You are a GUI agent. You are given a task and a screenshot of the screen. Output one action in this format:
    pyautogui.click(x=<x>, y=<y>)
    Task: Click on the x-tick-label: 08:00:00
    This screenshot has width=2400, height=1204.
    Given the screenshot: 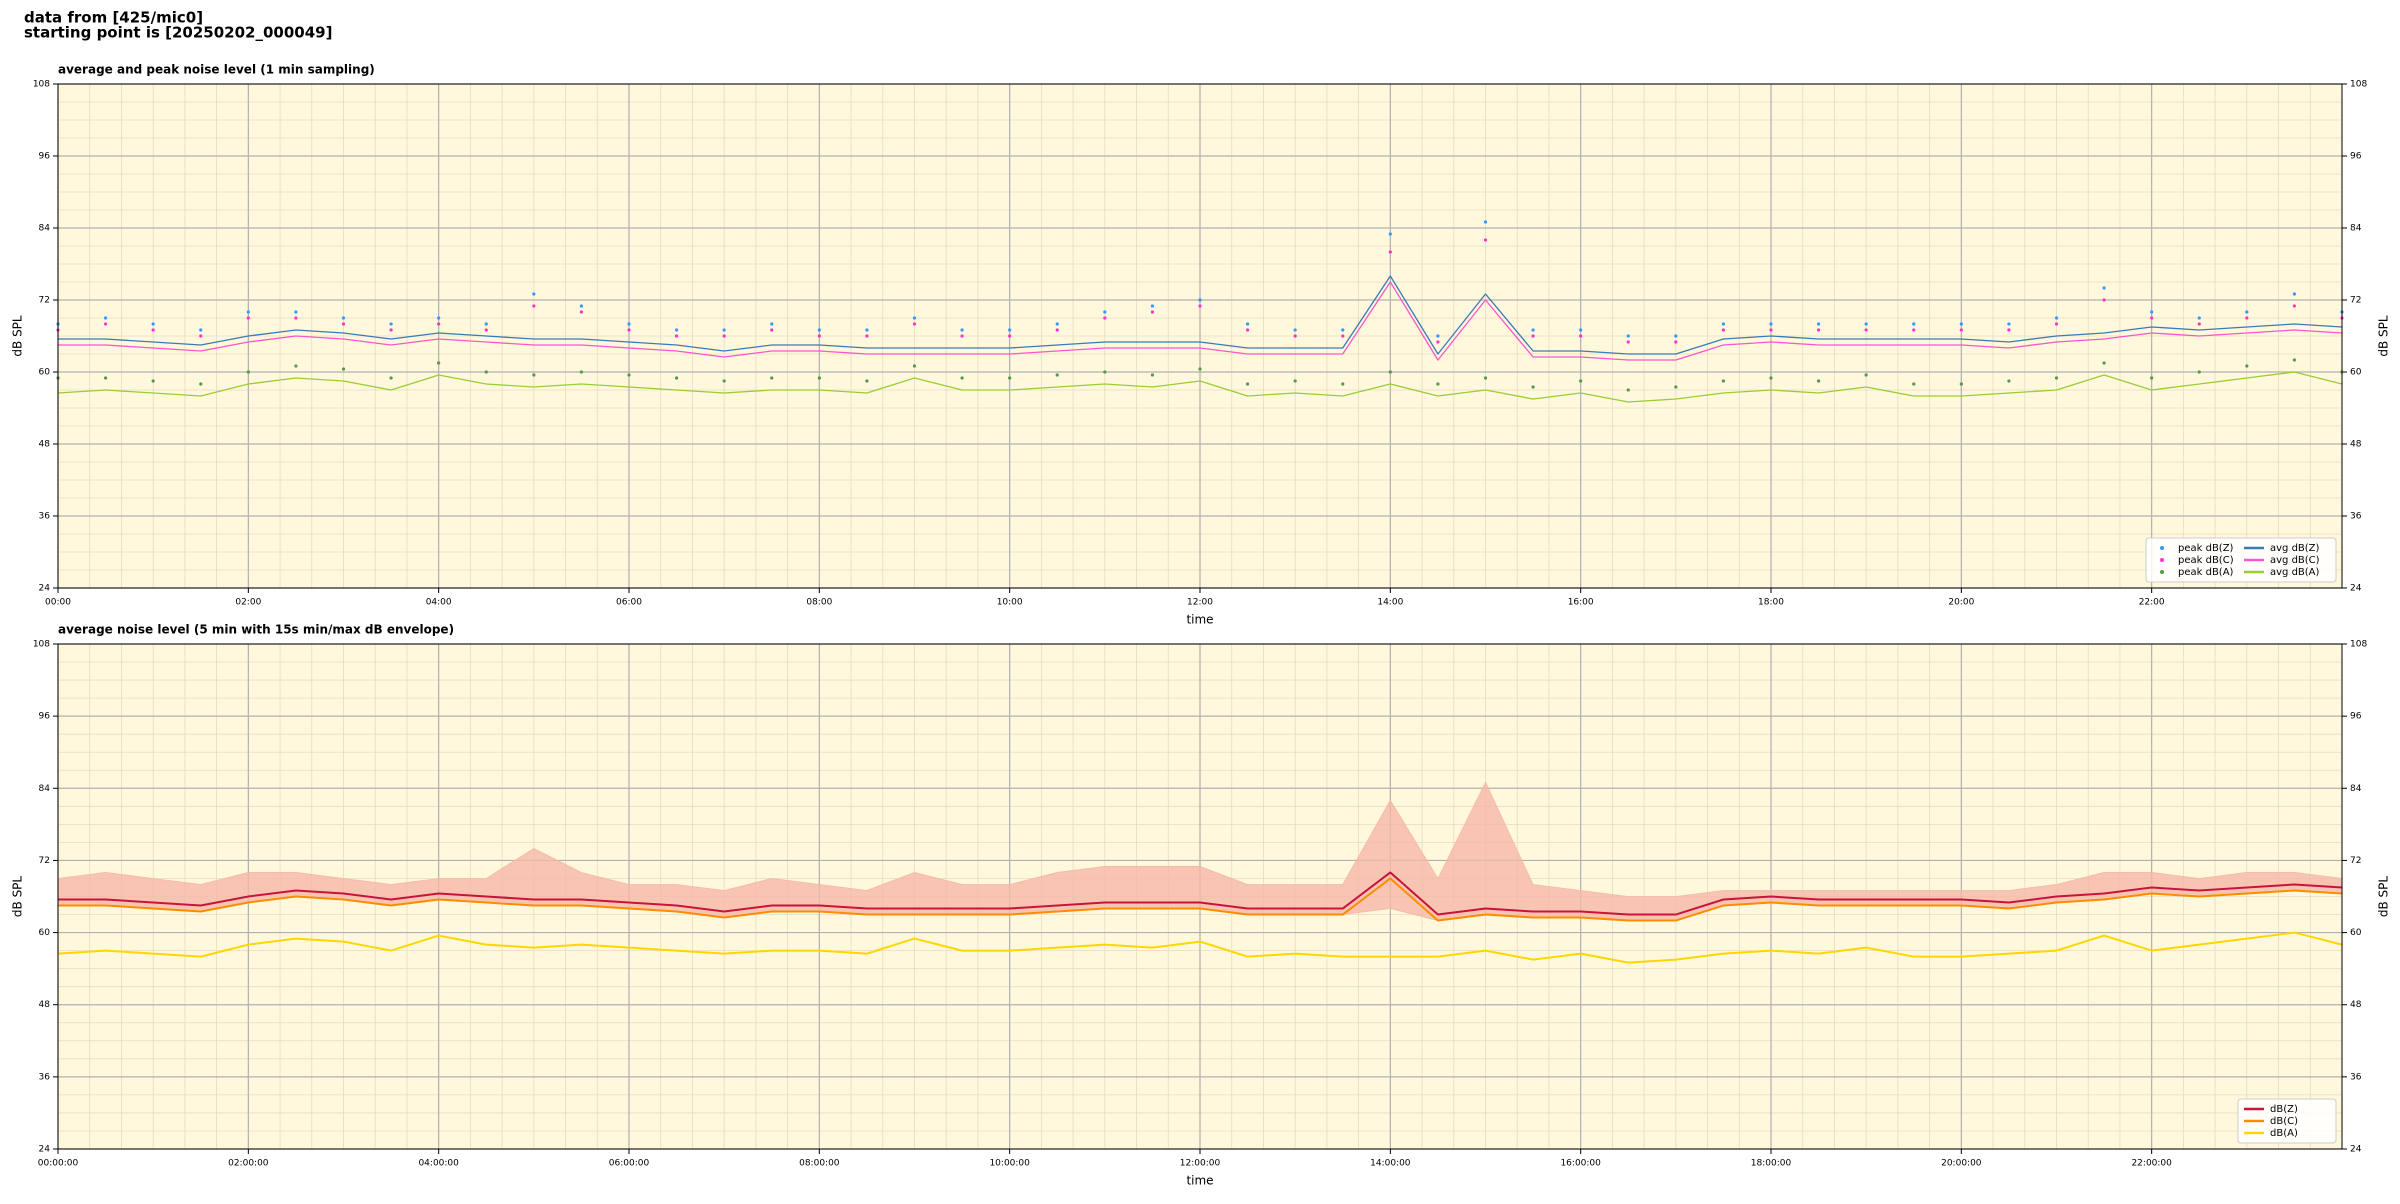 What is the action you would take?
    pyautogui.click(x=819, y=1164)
    